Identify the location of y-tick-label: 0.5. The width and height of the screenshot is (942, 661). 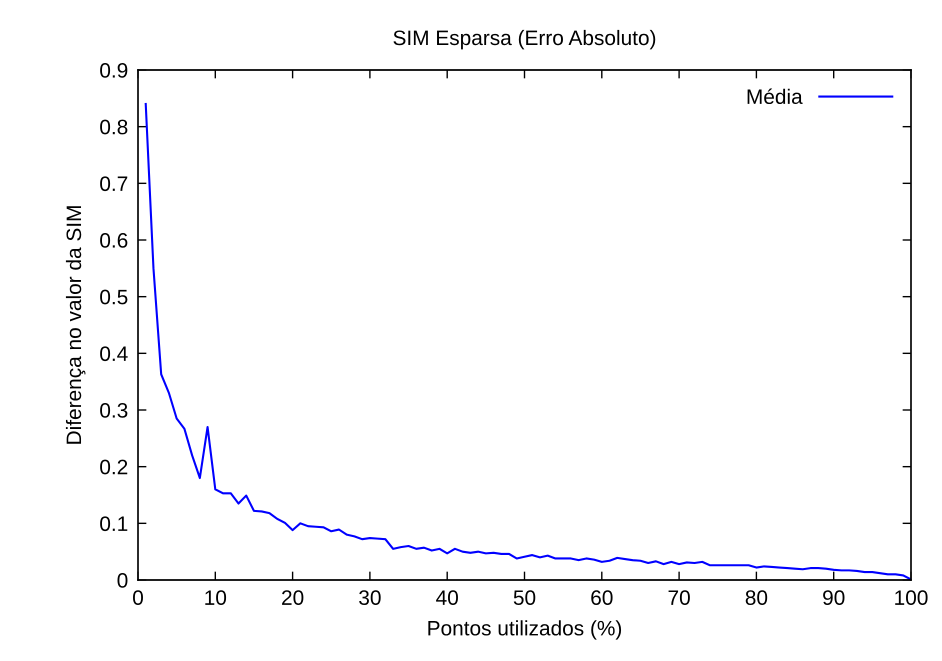
(114, 297).